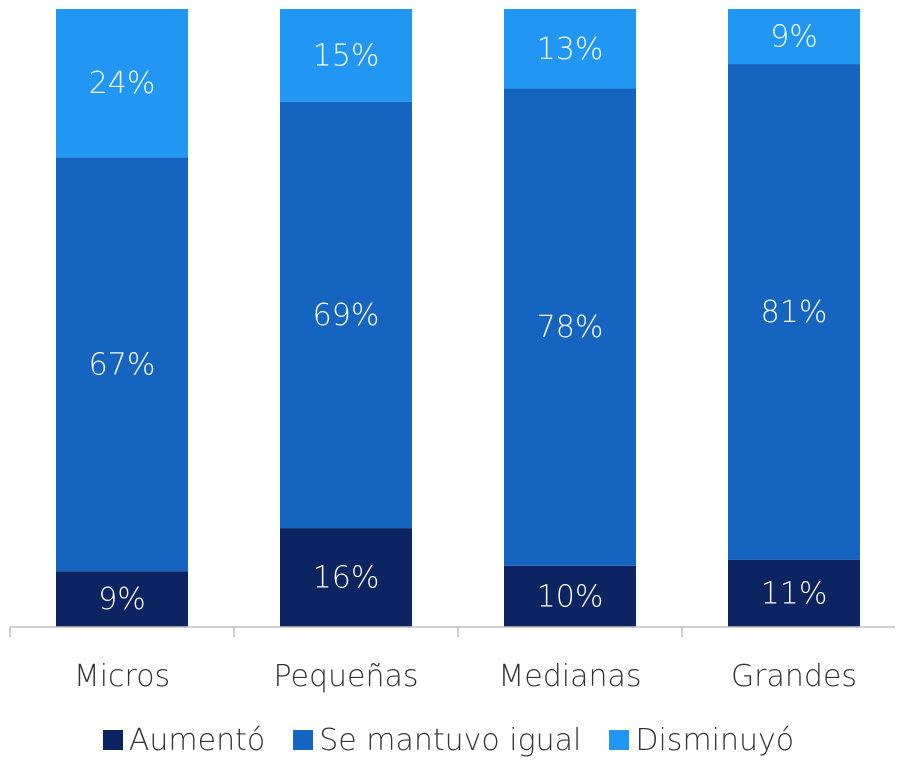  Describe the element at coordinates (303, 740) in the screenshot. I see `legend-swatch-se-mantuvo-igual` at that location.